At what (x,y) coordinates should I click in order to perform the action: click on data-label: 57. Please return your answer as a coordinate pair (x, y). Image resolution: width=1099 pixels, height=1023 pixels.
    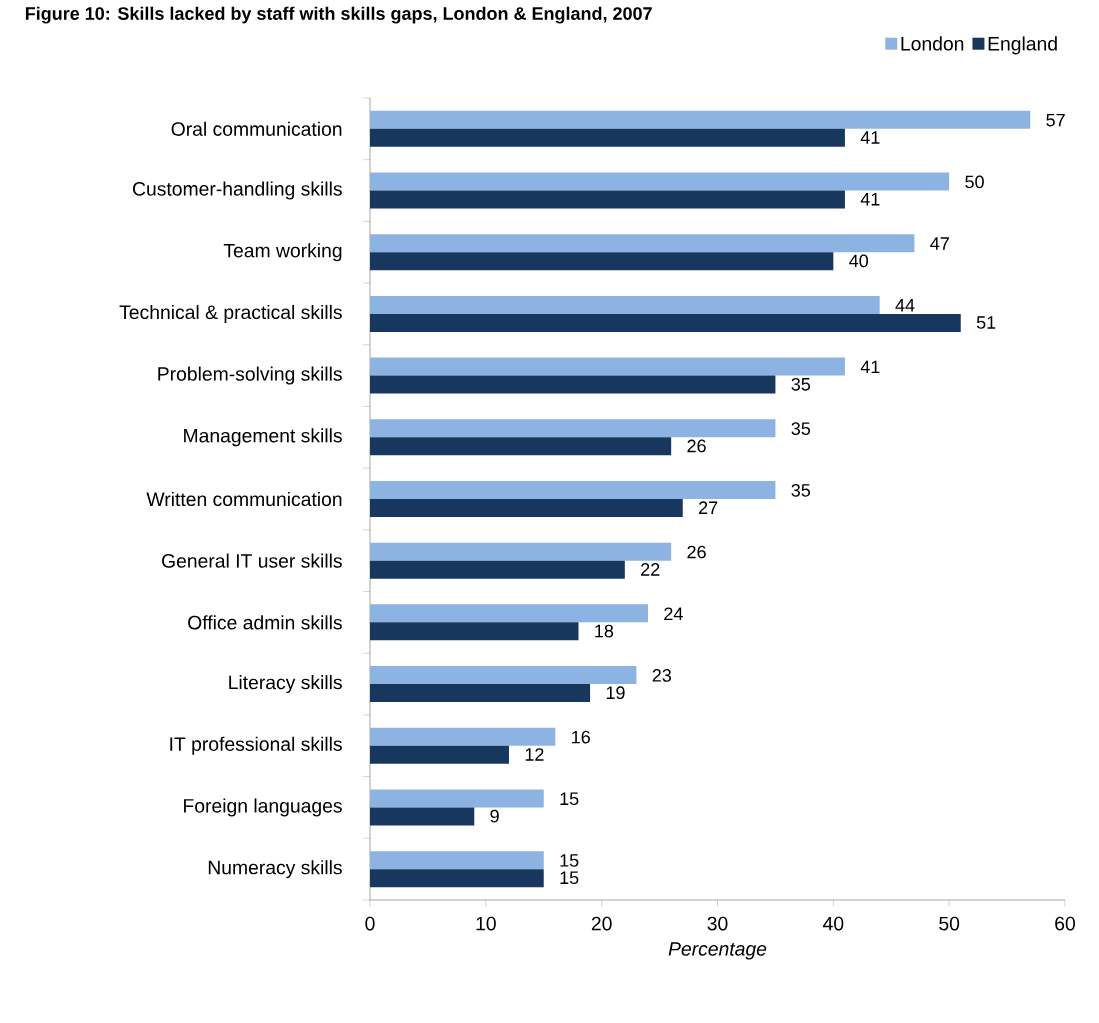
    Looking at the image, I should click on (1055, 120).